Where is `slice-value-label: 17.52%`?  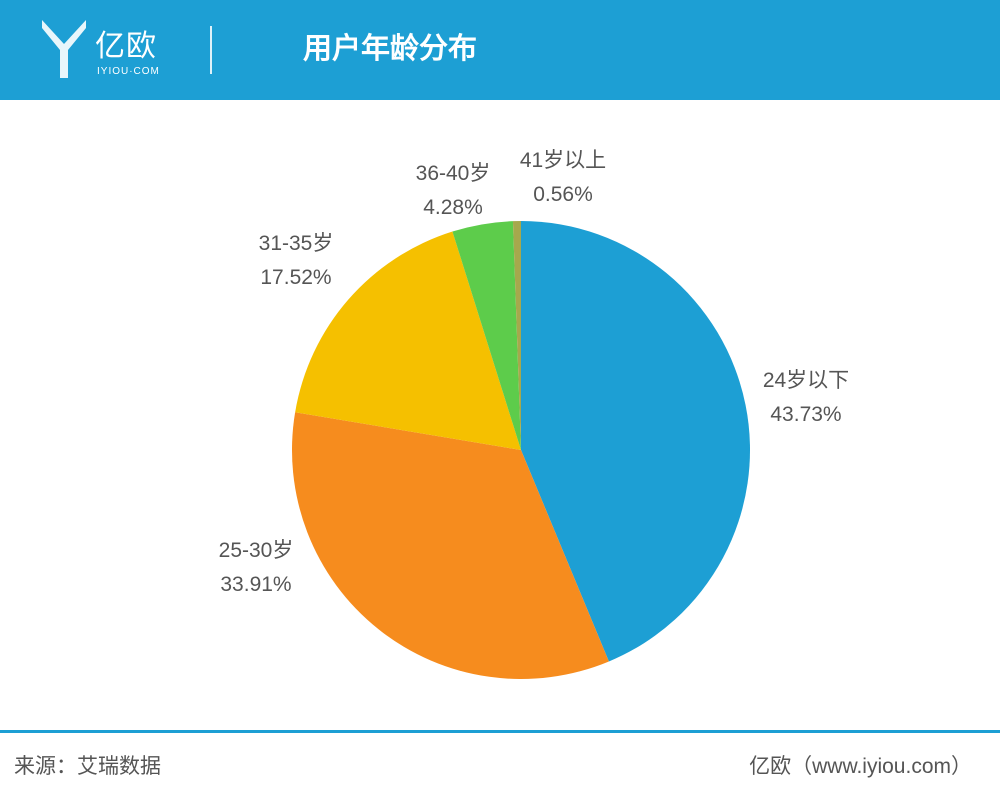
slice-value-label: 17.52% is located at coordinates (295, 277).